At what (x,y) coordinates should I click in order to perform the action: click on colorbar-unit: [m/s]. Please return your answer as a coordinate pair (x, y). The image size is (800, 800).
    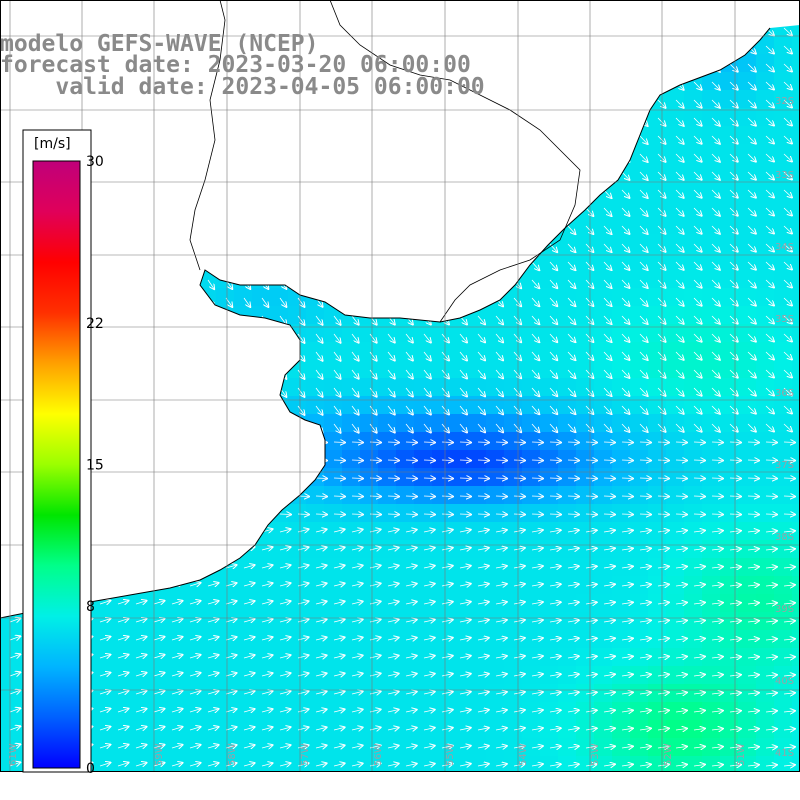
    Looking at the image, I should click on (52, 144).